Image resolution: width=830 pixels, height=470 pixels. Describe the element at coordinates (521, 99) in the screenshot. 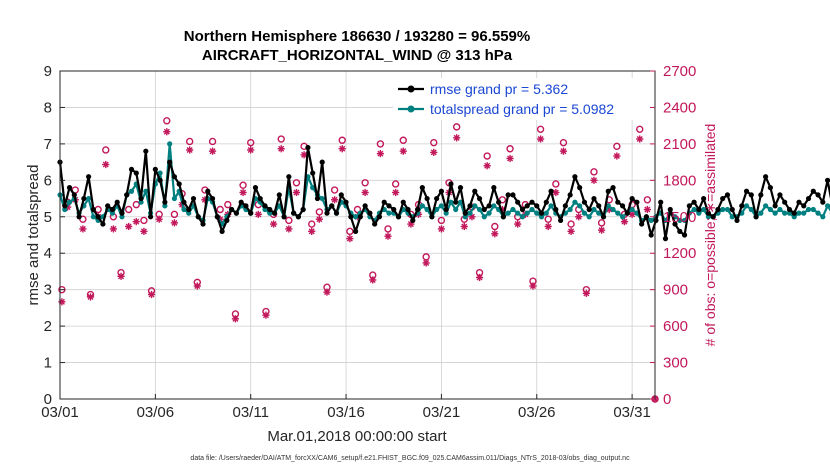

I see `legend-box` at that location.